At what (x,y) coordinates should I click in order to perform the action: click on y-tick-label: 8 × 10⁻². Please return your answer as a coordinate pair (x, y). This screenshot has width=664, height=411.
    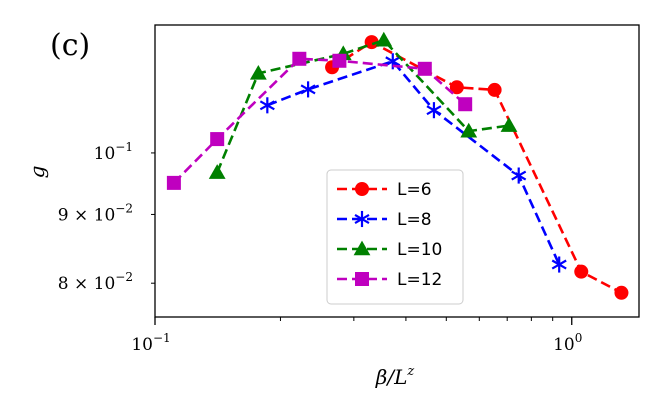
    Looking at the image, I should click on (95, 282).